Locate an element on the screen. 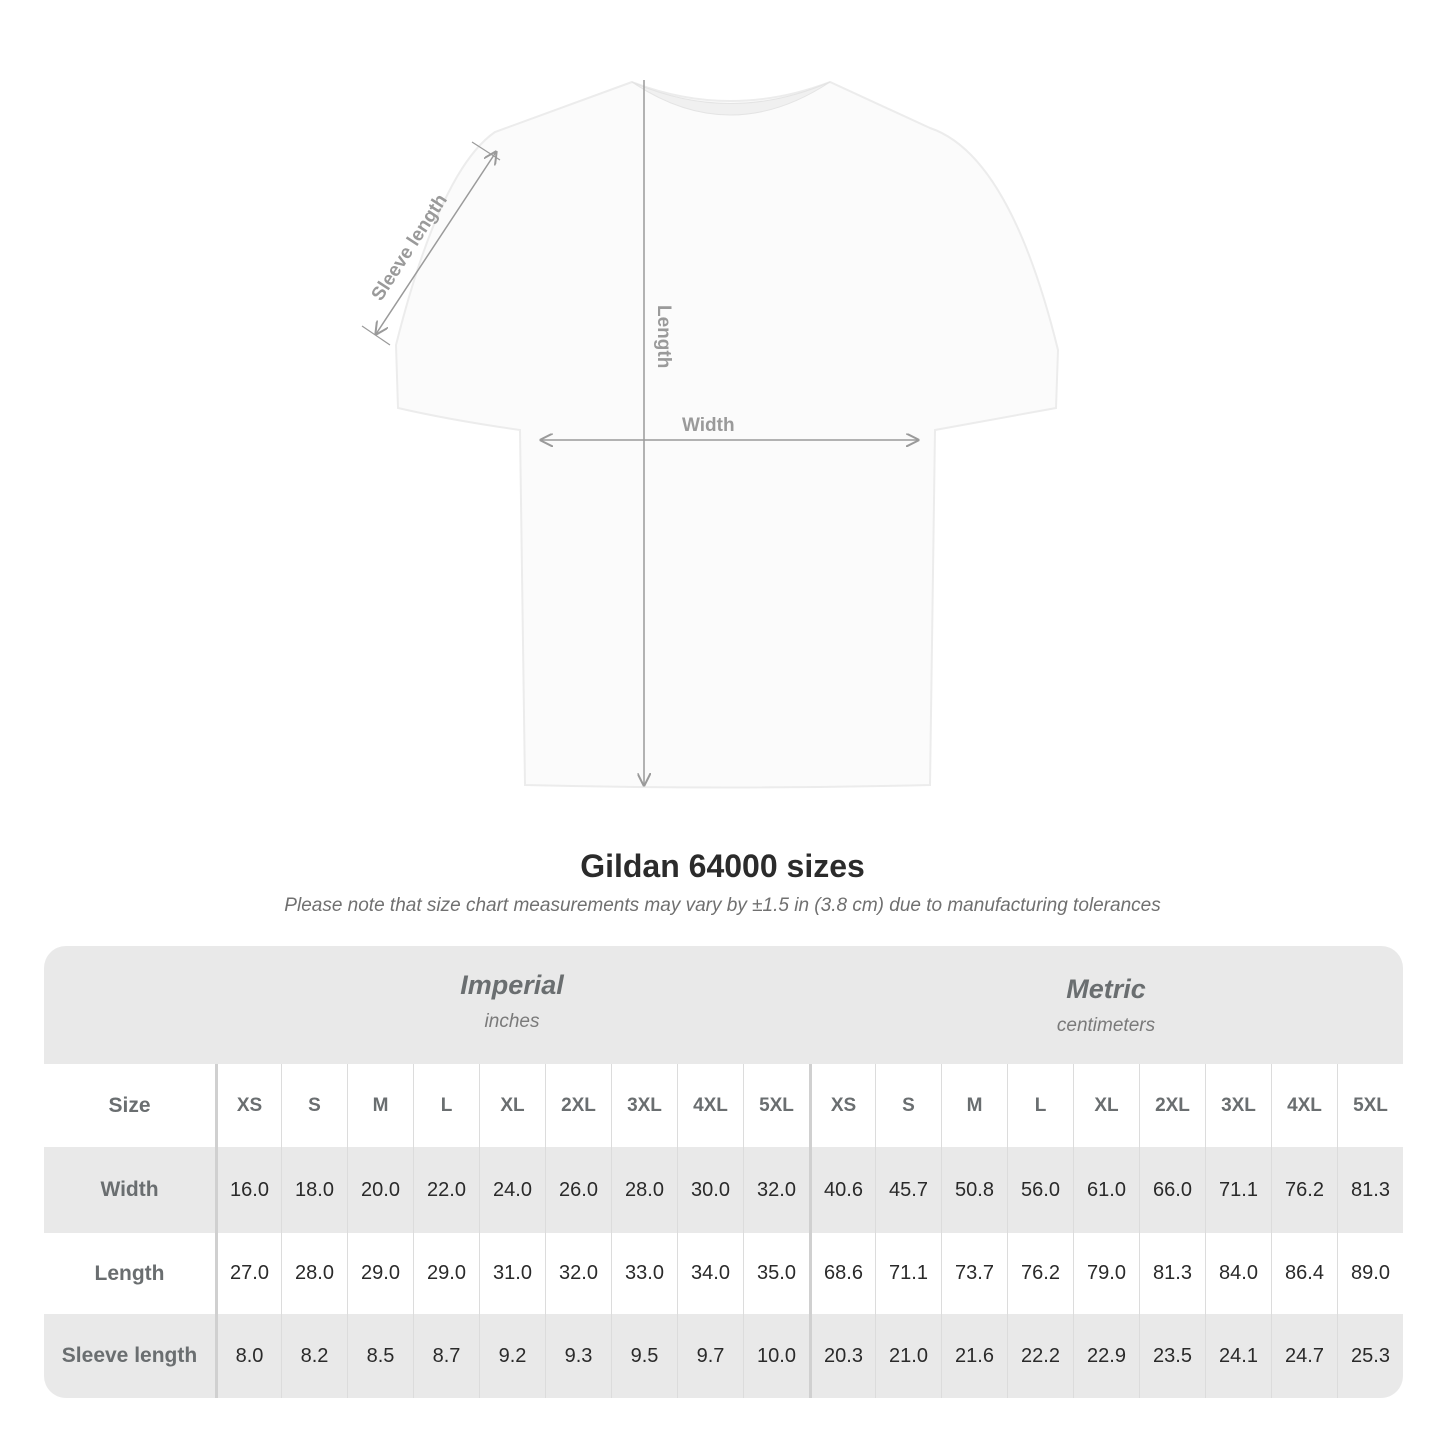  imperial-header: Imperial inches is located at coordinates (512, 1029).